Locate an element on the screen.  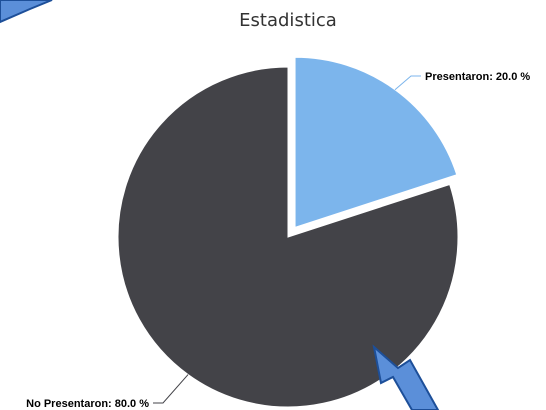
data-label-presentaron: Presentaron: 20.0 % is located at coordinates (477, 77).